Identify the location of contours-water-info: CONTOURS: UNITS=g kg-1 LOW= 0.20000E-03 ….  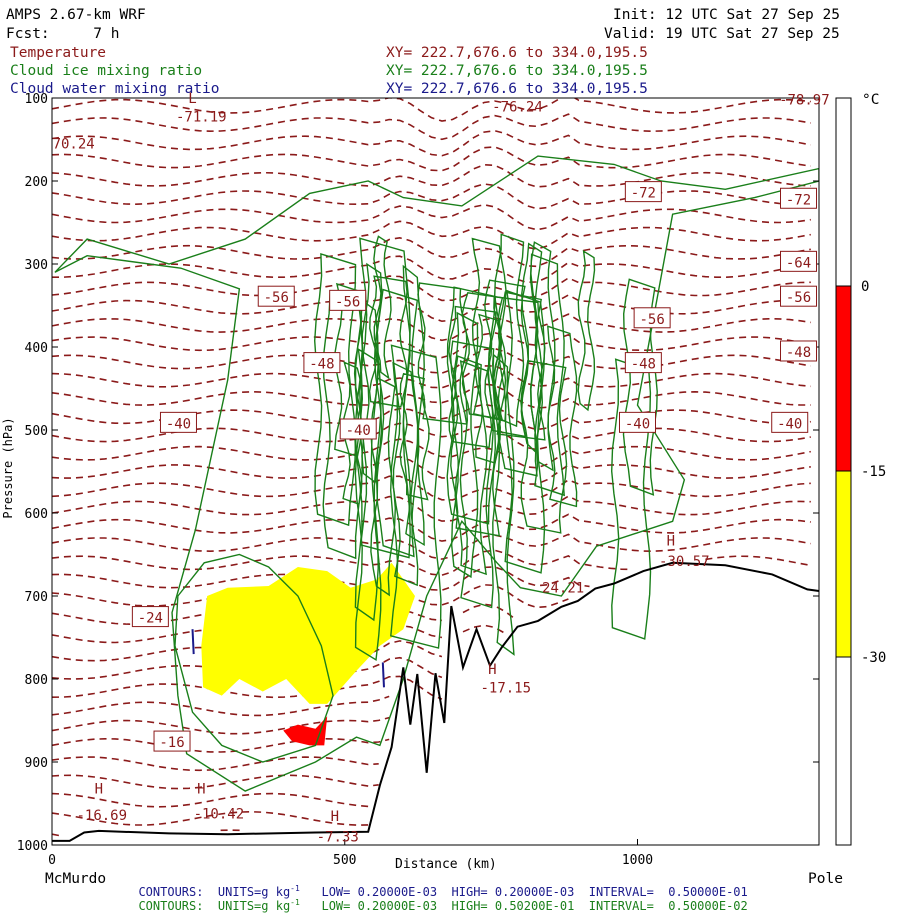
(436, 884).